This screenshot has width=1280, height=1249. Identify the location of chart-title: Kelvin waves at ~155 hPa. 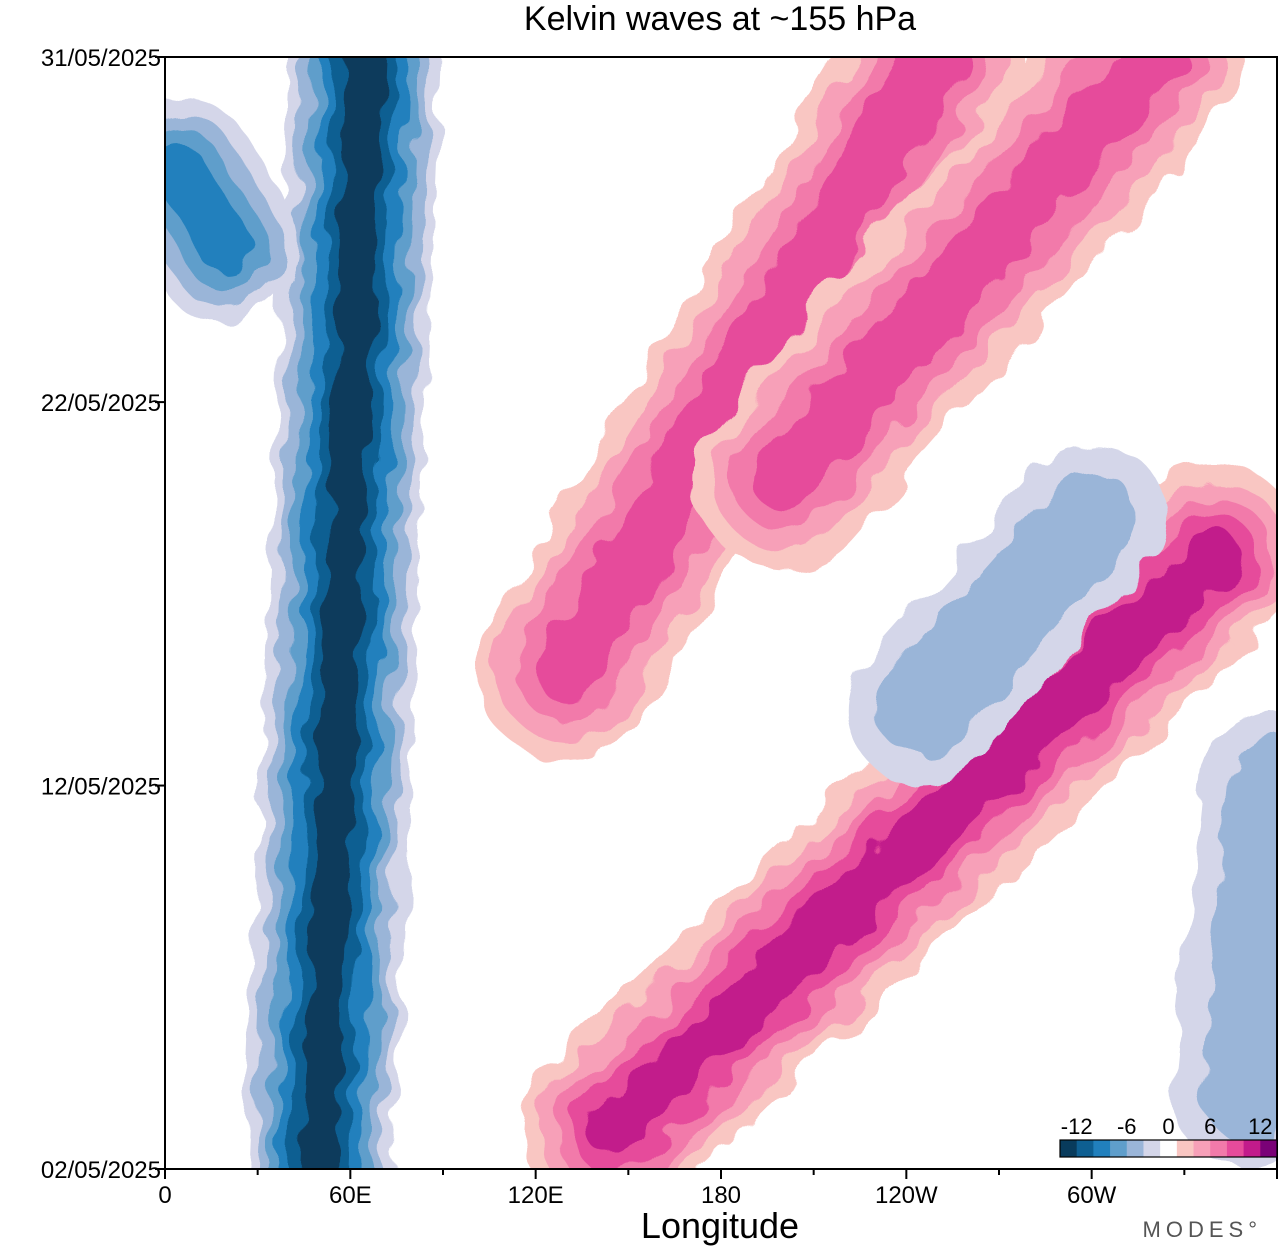
(720, 19).